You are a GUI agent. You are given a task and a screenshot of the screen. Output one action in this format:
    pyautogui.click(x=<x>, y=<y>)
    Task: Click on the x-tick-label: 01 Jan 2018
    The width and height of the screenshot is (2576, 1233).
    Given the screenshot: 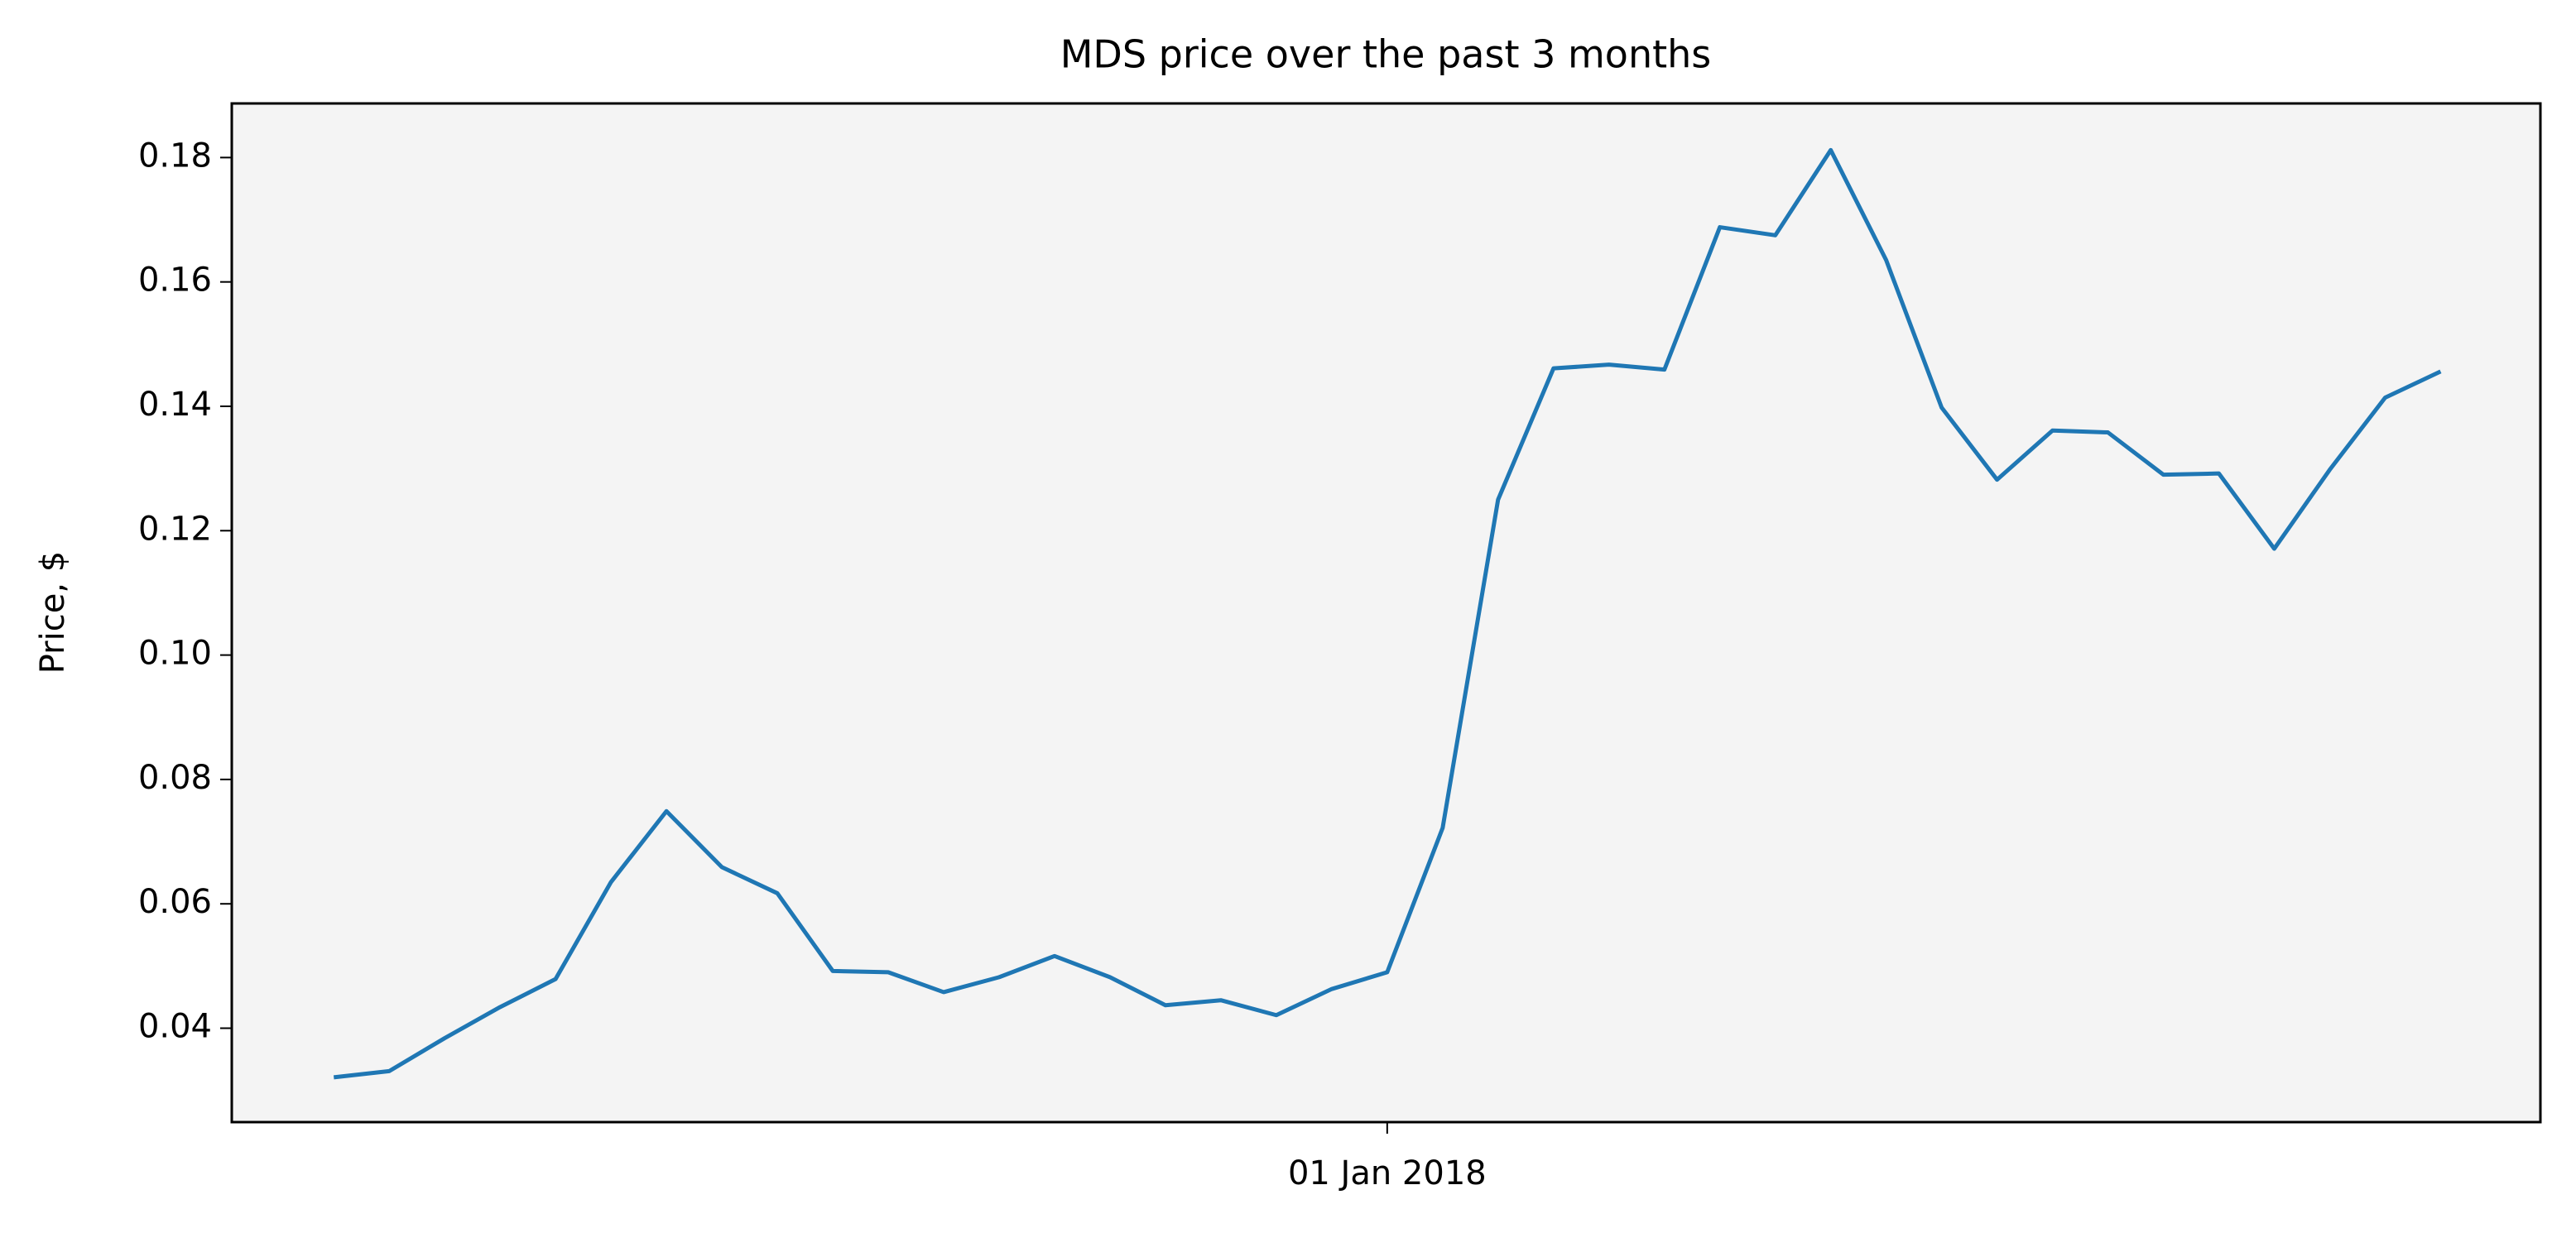 What is the action you would take?
    pyautogui.click(x=1387, y=1173)
    